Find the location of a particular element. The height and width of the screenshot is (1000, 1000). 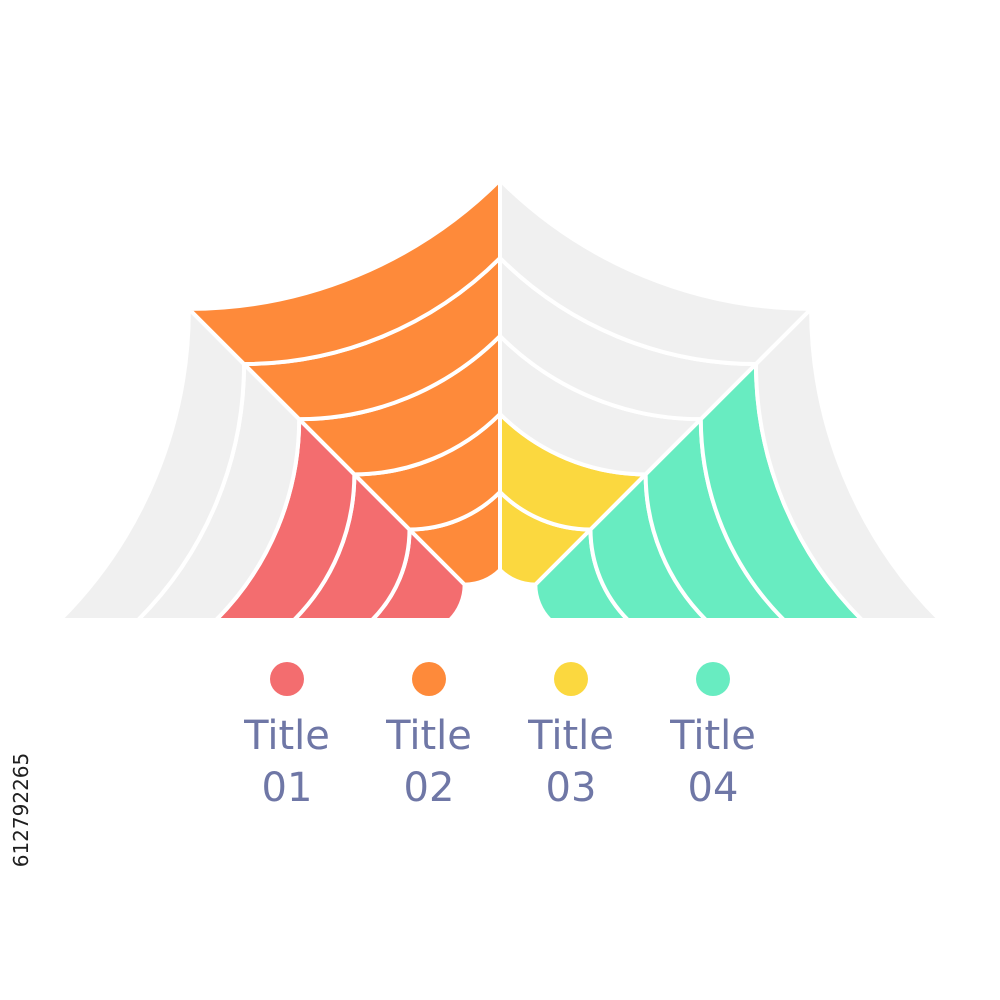

legend-title-4: Title is located at coordinates (712, 736).